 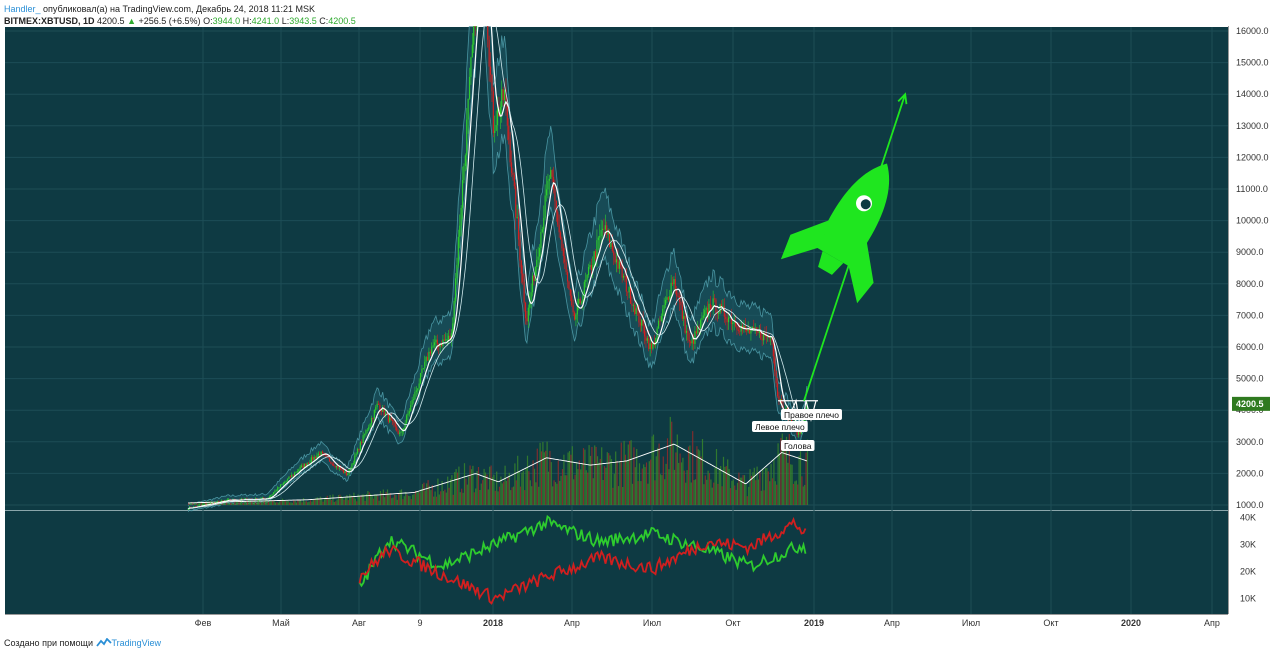 What do you see at coordinates (1248, 571) in the screenshot?
I see `indicator-tick-label: 20K` at bounding box center [1248, 571].